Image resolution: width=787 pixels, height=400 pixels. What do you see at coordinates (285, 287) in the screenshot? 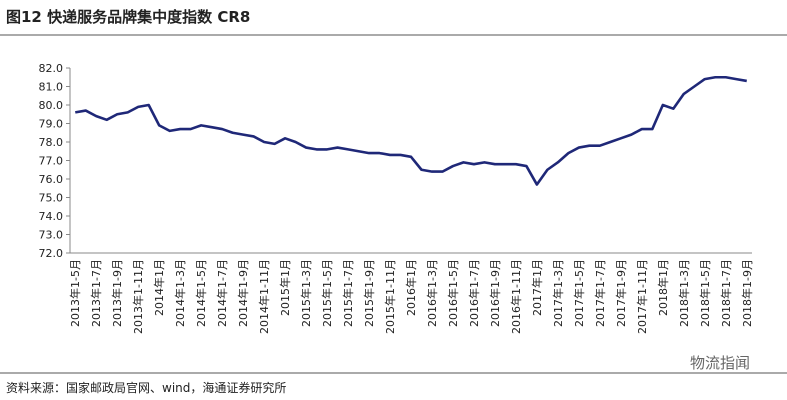
I see `x-tick-label: 2015年1月` at bounding box center [285, 287].